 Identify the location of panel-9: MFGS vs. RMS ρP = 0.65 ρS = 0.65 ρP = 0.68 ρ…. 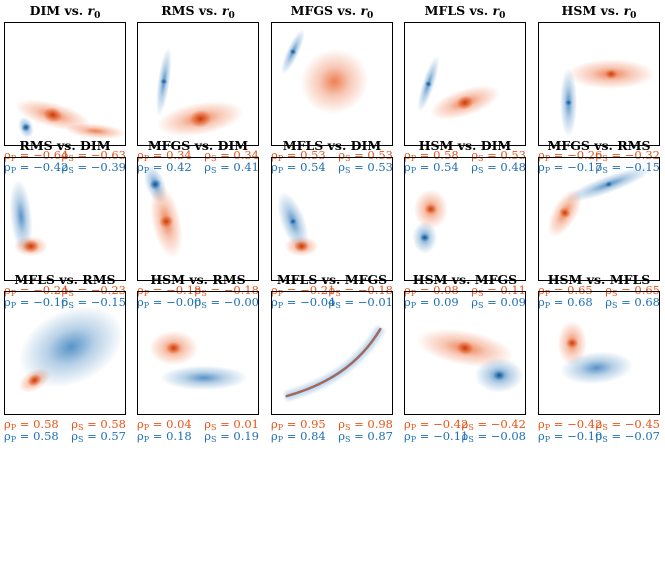
(599, 224).